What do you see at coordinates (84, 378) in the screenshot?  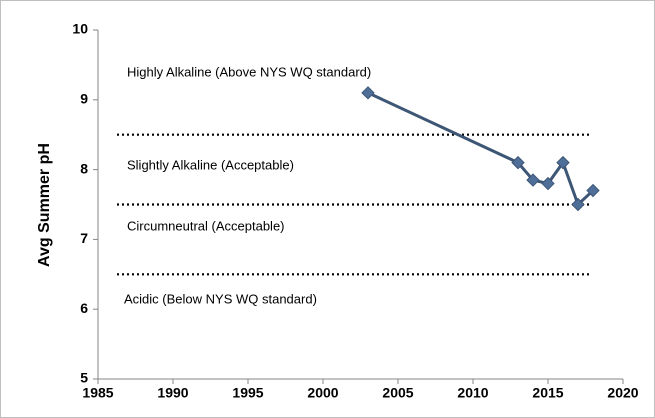 I see `y-tick-label: 5` at bounding box center [84, 378].